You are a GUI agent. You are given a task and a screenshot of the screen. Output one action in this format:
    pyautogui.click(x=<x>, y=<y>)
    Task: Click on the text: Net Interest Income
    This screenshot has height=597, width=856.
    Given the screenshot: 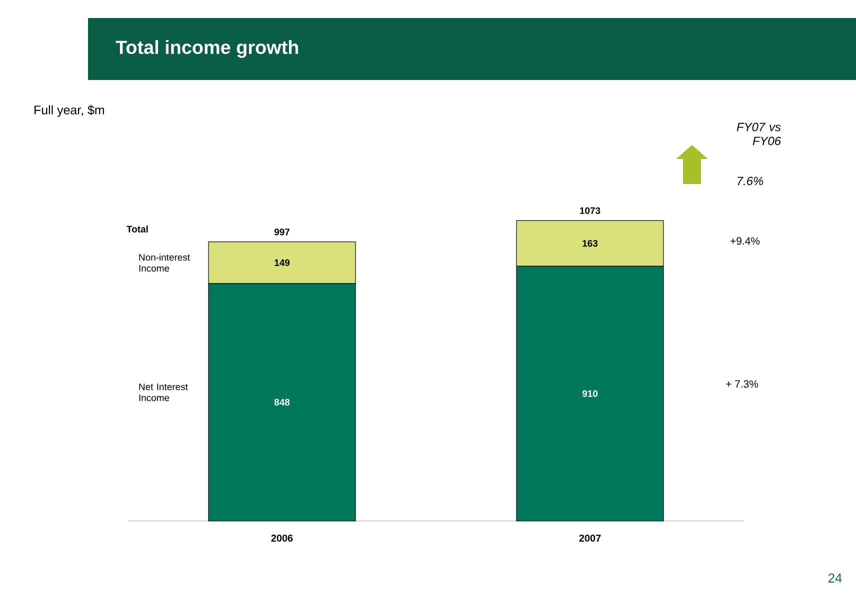 What is the action you would take?
    pyautogui.click(x=163, y=393)
    